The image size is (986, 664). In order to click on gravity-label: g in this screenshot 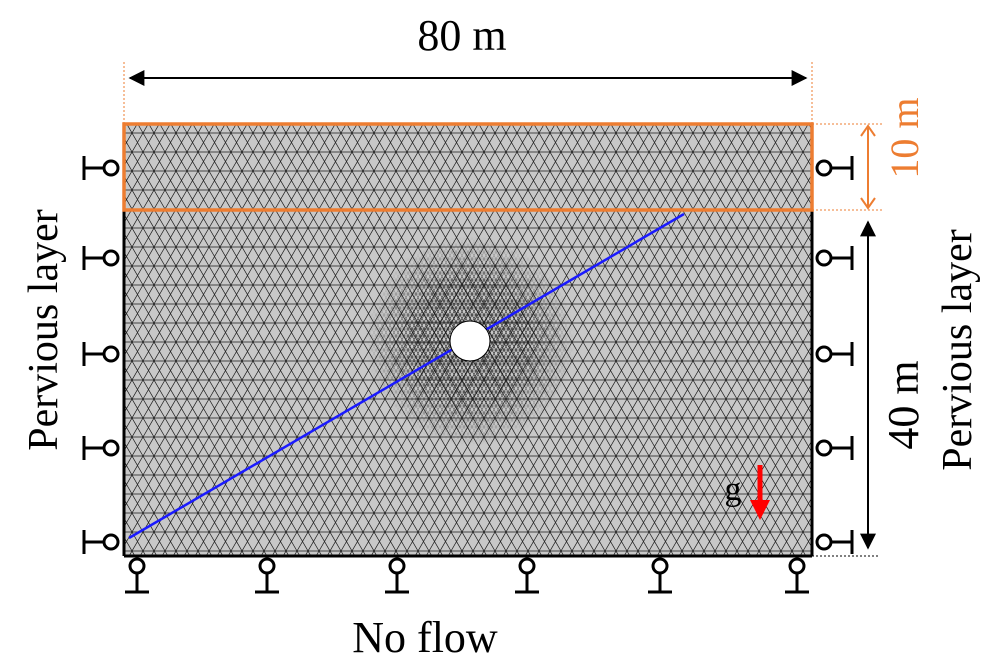, I will do `click(733, 489)`.